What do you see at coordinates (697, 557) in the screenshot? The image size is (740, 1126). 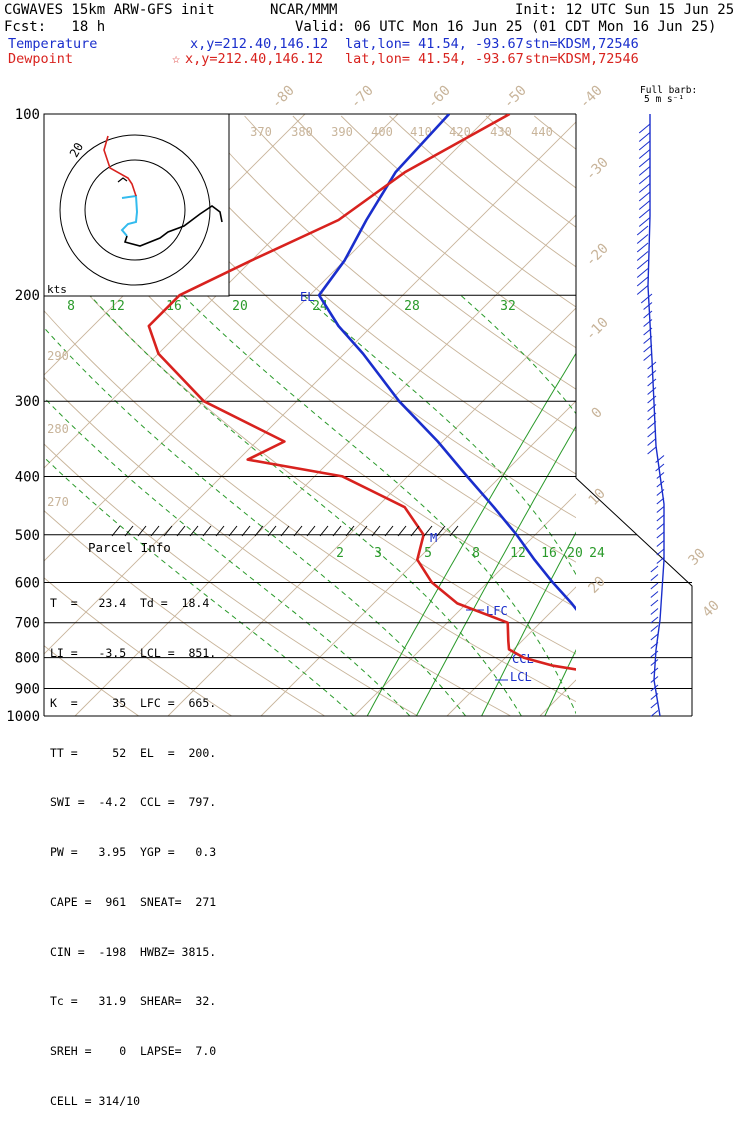 I see `isotherm-label: 30` at bounding box center [697, 557].